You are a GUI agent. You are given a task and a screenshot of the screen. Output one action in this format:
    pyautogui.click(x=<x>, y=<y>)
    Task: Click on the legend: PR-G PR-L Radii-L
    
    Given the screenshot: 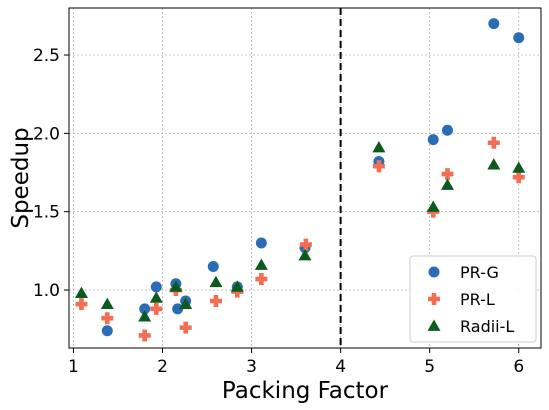 What is the action you would take?
    pyautogui.click(x=473, y=299)
    